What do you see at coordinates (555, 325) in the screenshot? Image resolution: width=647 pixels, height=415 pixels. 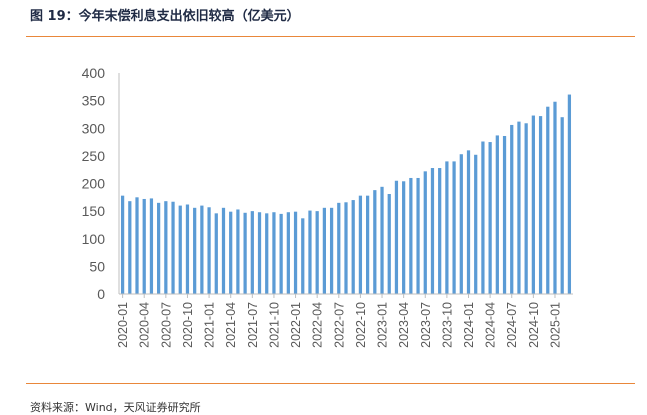 I see `x-tick-label: 2025-01` at bounding box center [555, 325].